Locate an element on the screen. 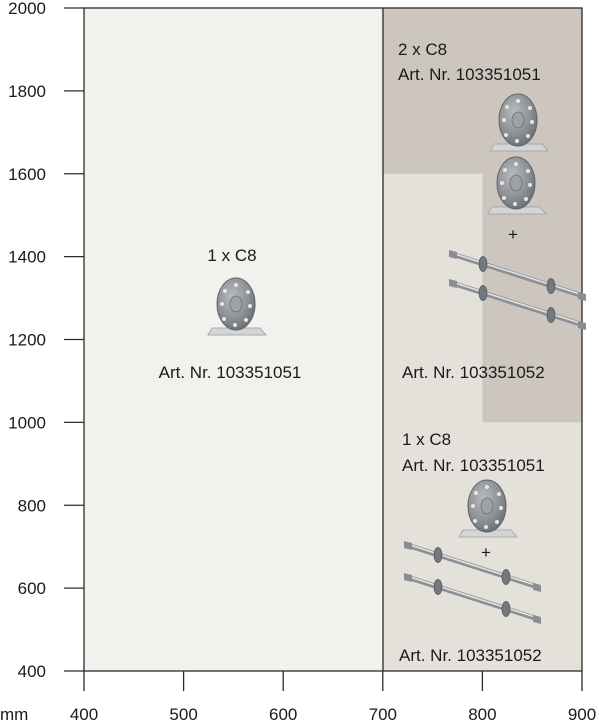 This screenshot has height=720, width=599. bottom-right-plus-sign: + is located at coordinates (486, 552).